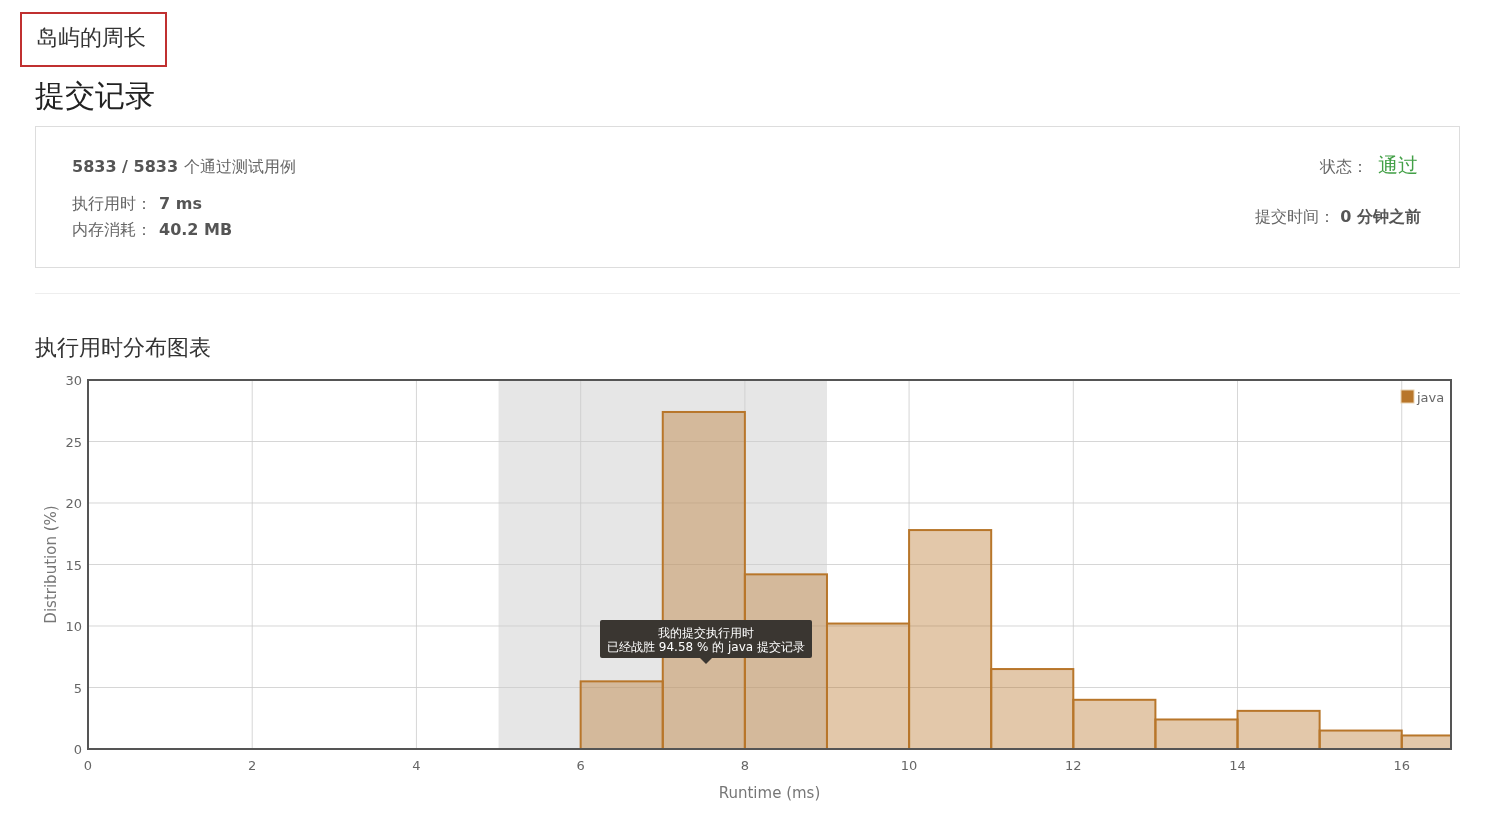  Describe the element at coordinates (769, 793) in the screenshot. I see `x-axis-title: Runtime (ms)` at that location.